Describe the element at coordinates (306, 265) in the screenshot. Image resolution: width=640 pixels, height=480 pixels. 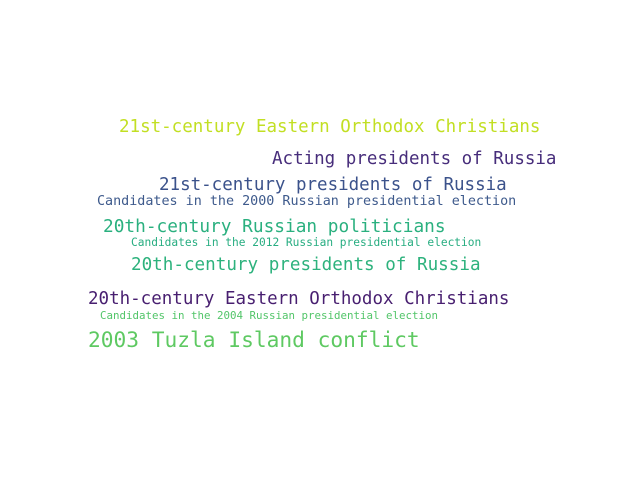
I see `word-presidents-20th: 20th-century presidents of Russia` at that location.